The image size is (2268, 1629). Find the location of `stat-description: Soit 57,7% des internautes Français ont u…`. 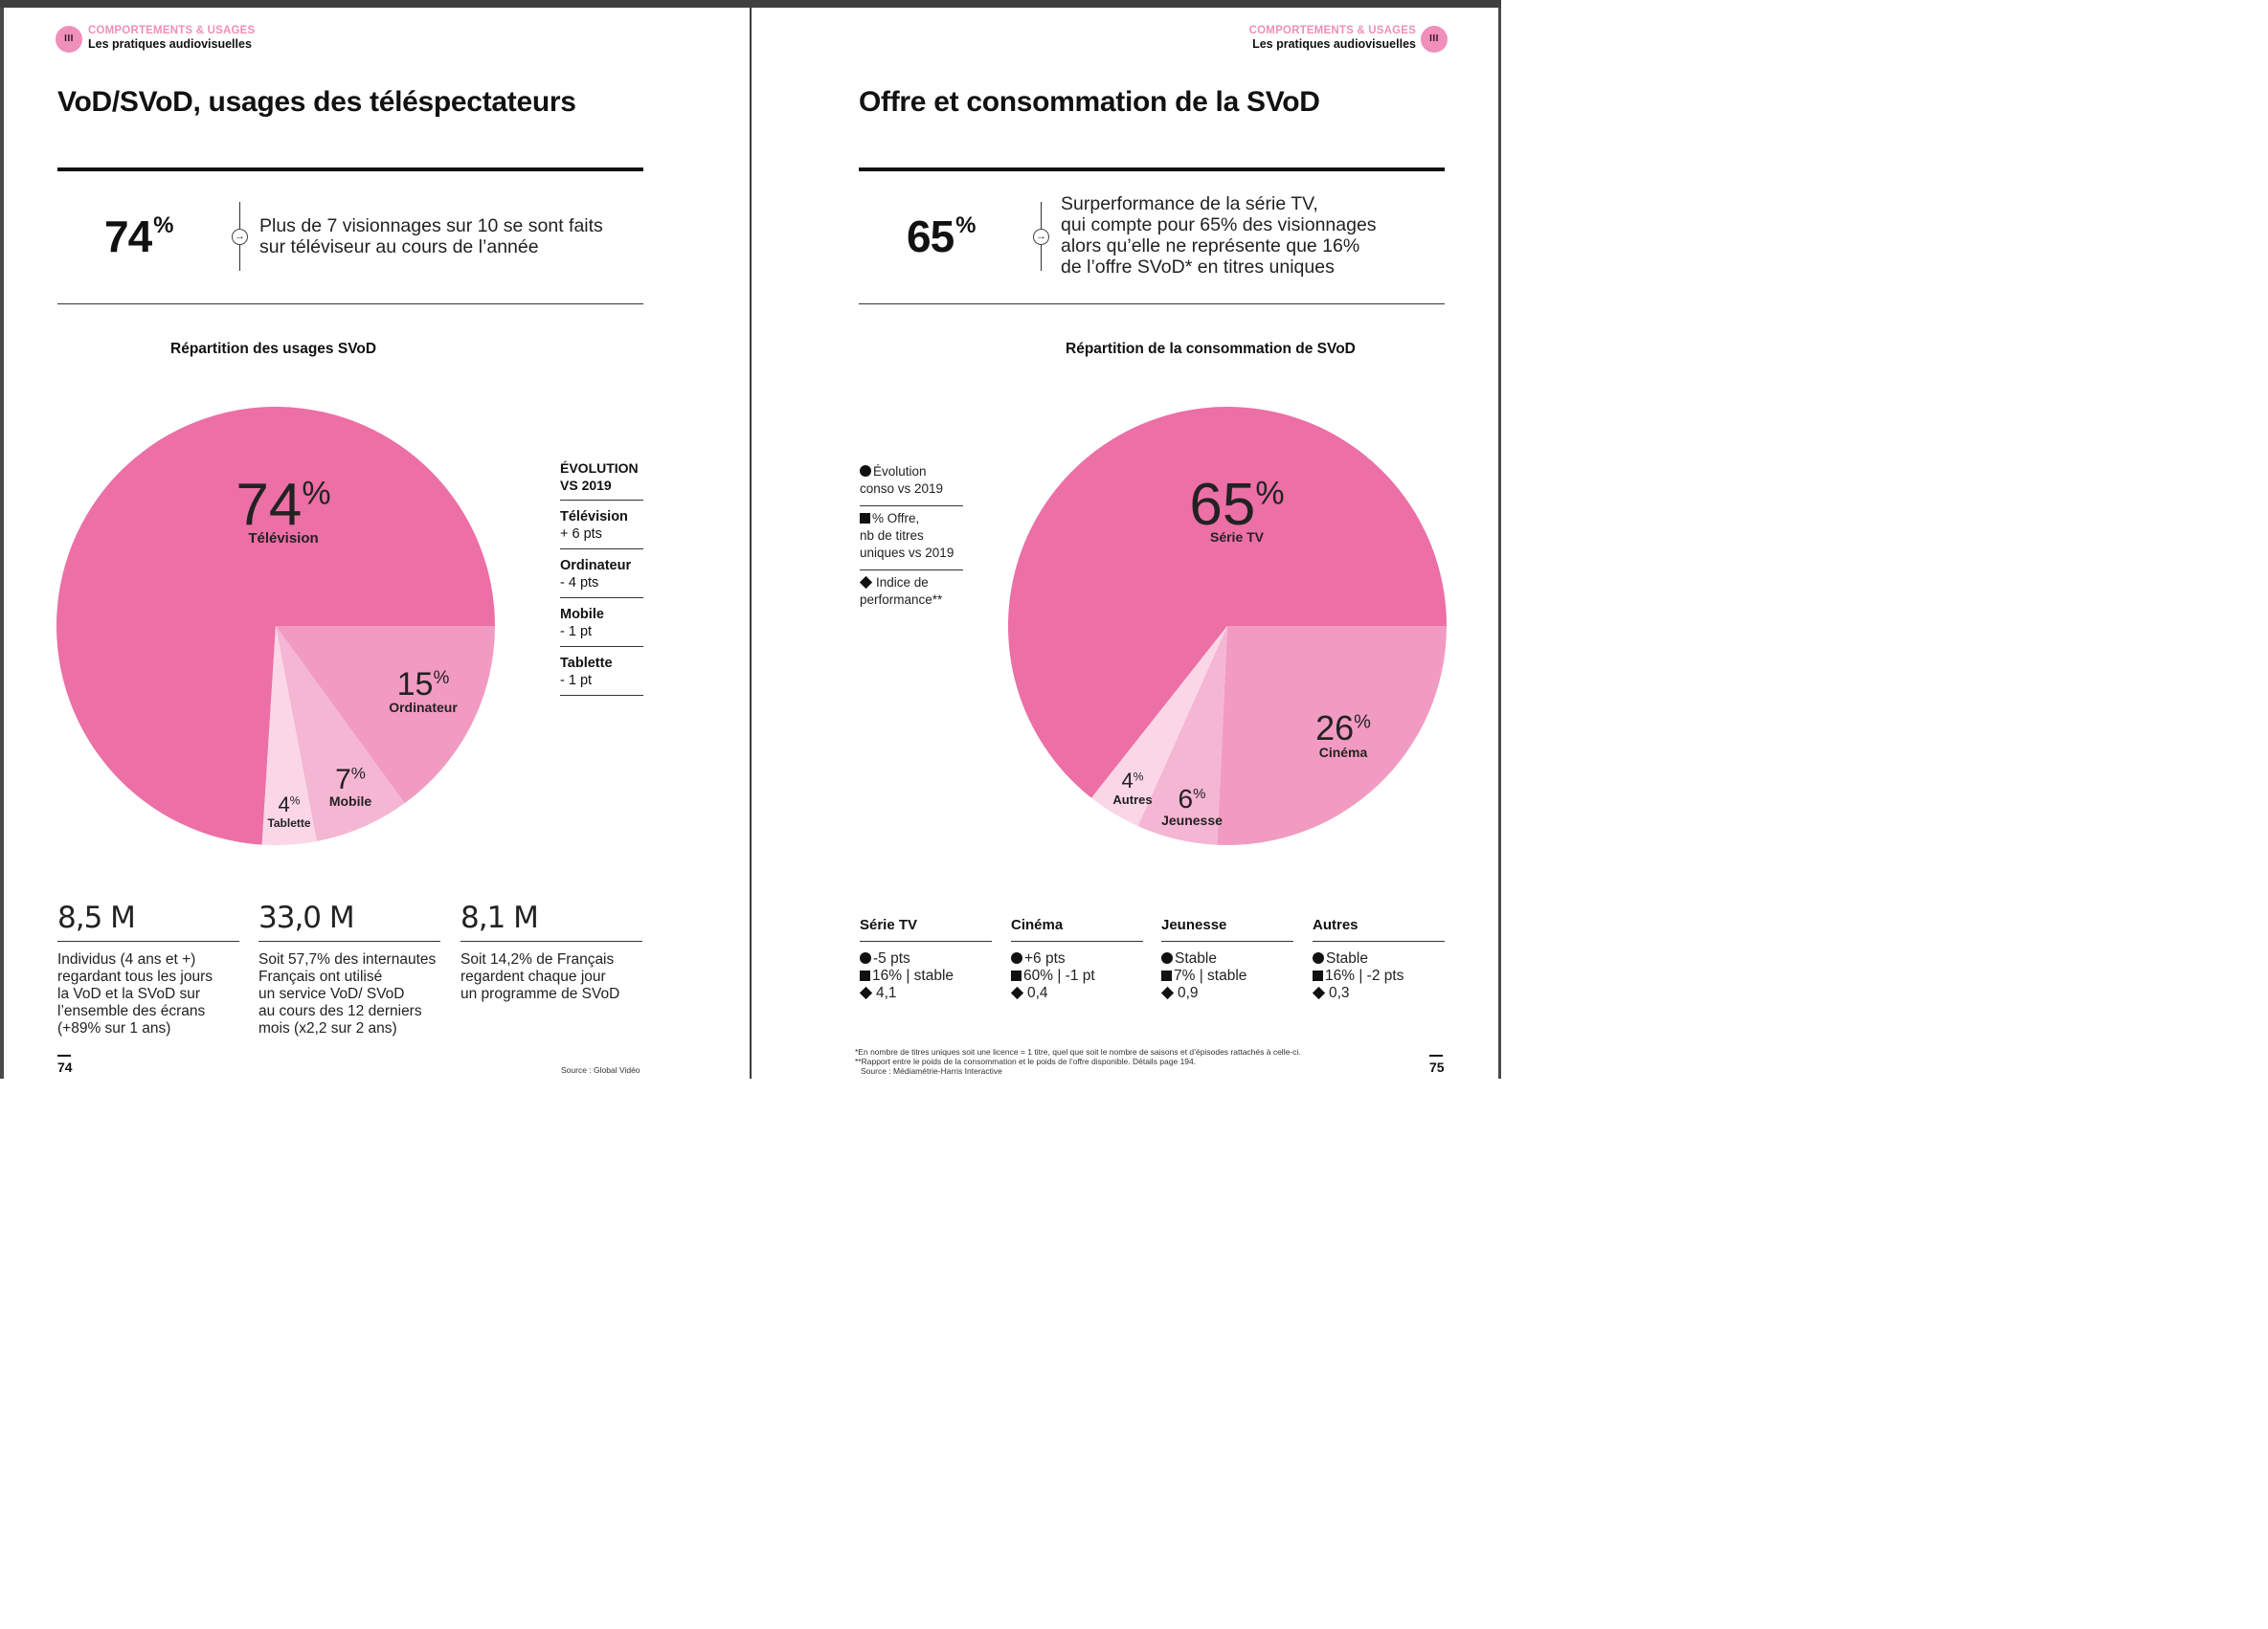

stat-description: Soit 57,7% des internautes Français ont u… is located at coordinates (347, 994).